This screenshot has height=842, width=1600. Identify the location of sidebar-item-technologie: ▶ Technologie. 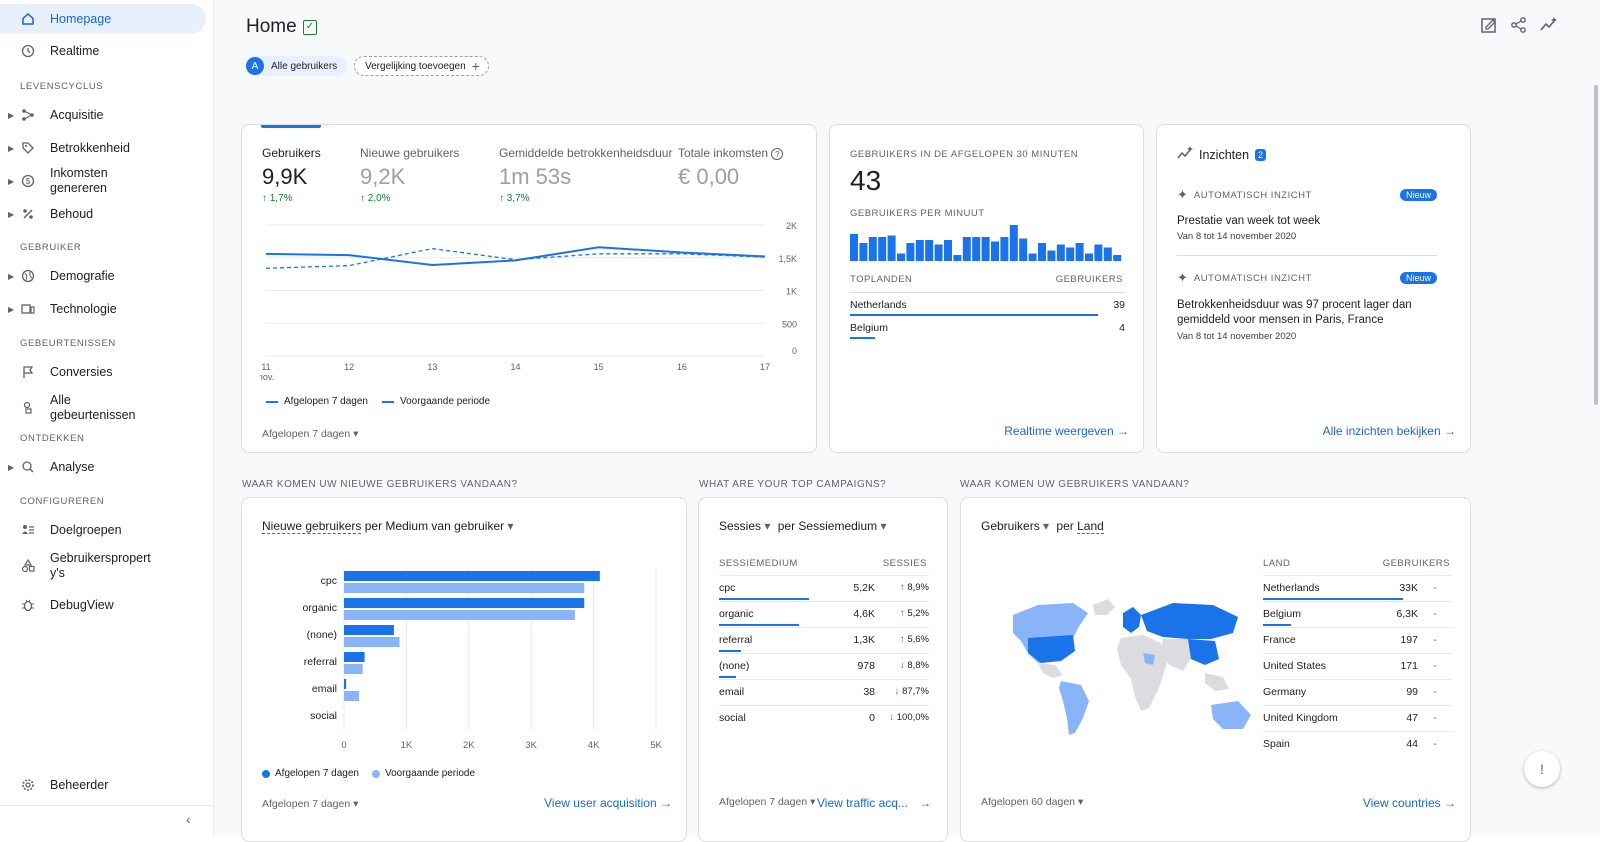
(103, 309).